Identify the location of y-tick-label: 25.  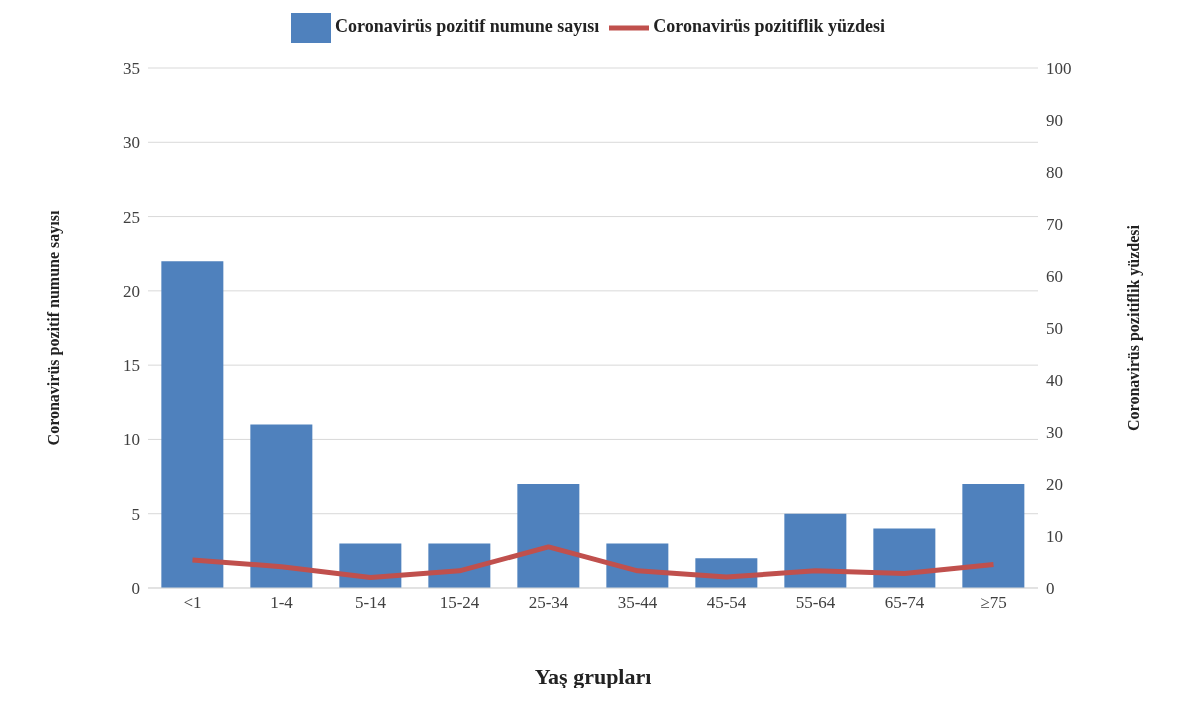
(131, 217).